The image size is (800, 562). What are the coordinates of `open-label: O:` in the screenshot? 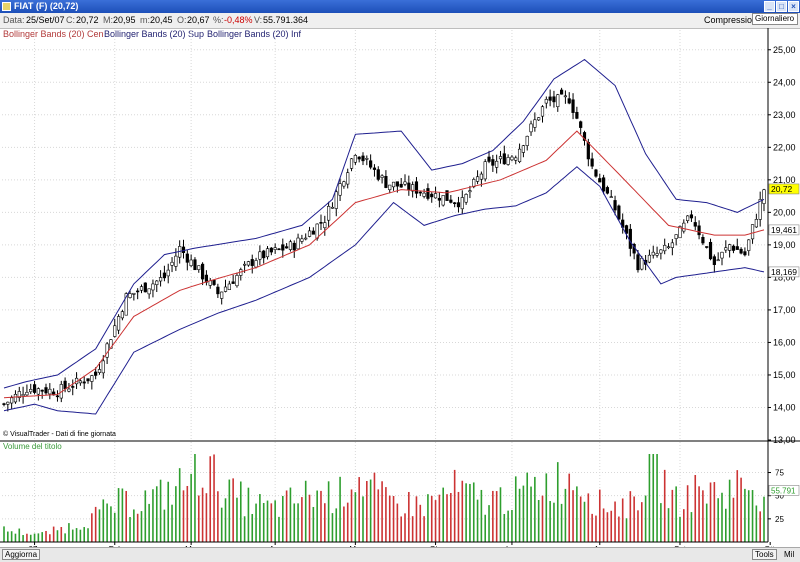 It's located at (182, 20).